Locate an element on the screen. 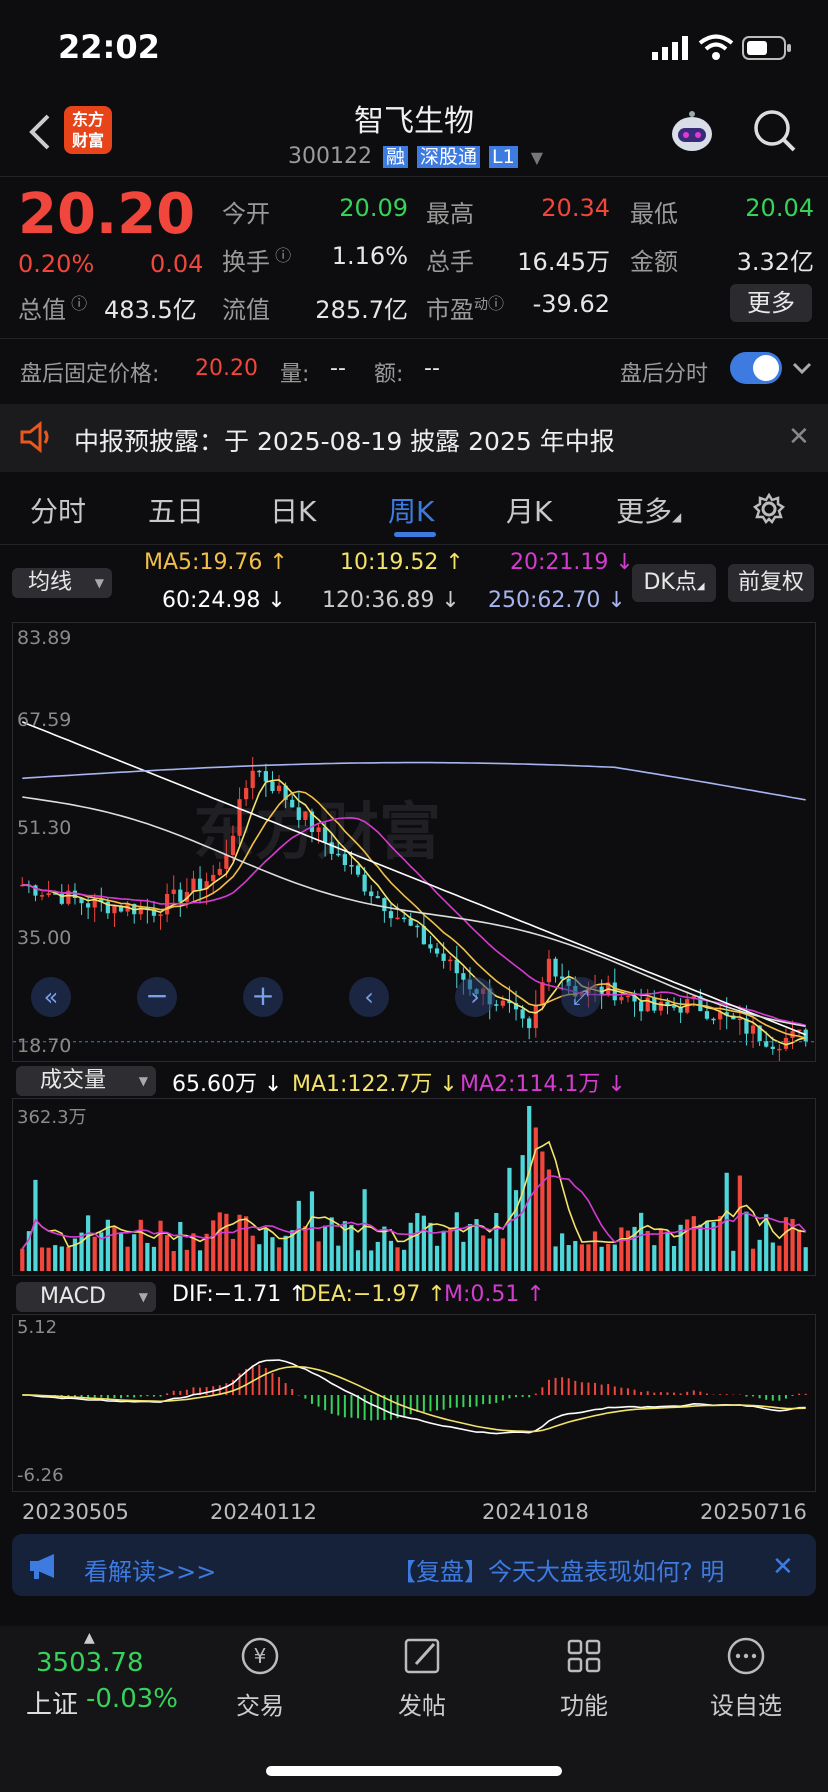  ma60-value: 60:24.98 ↓ is located at coordinates (224, 600).